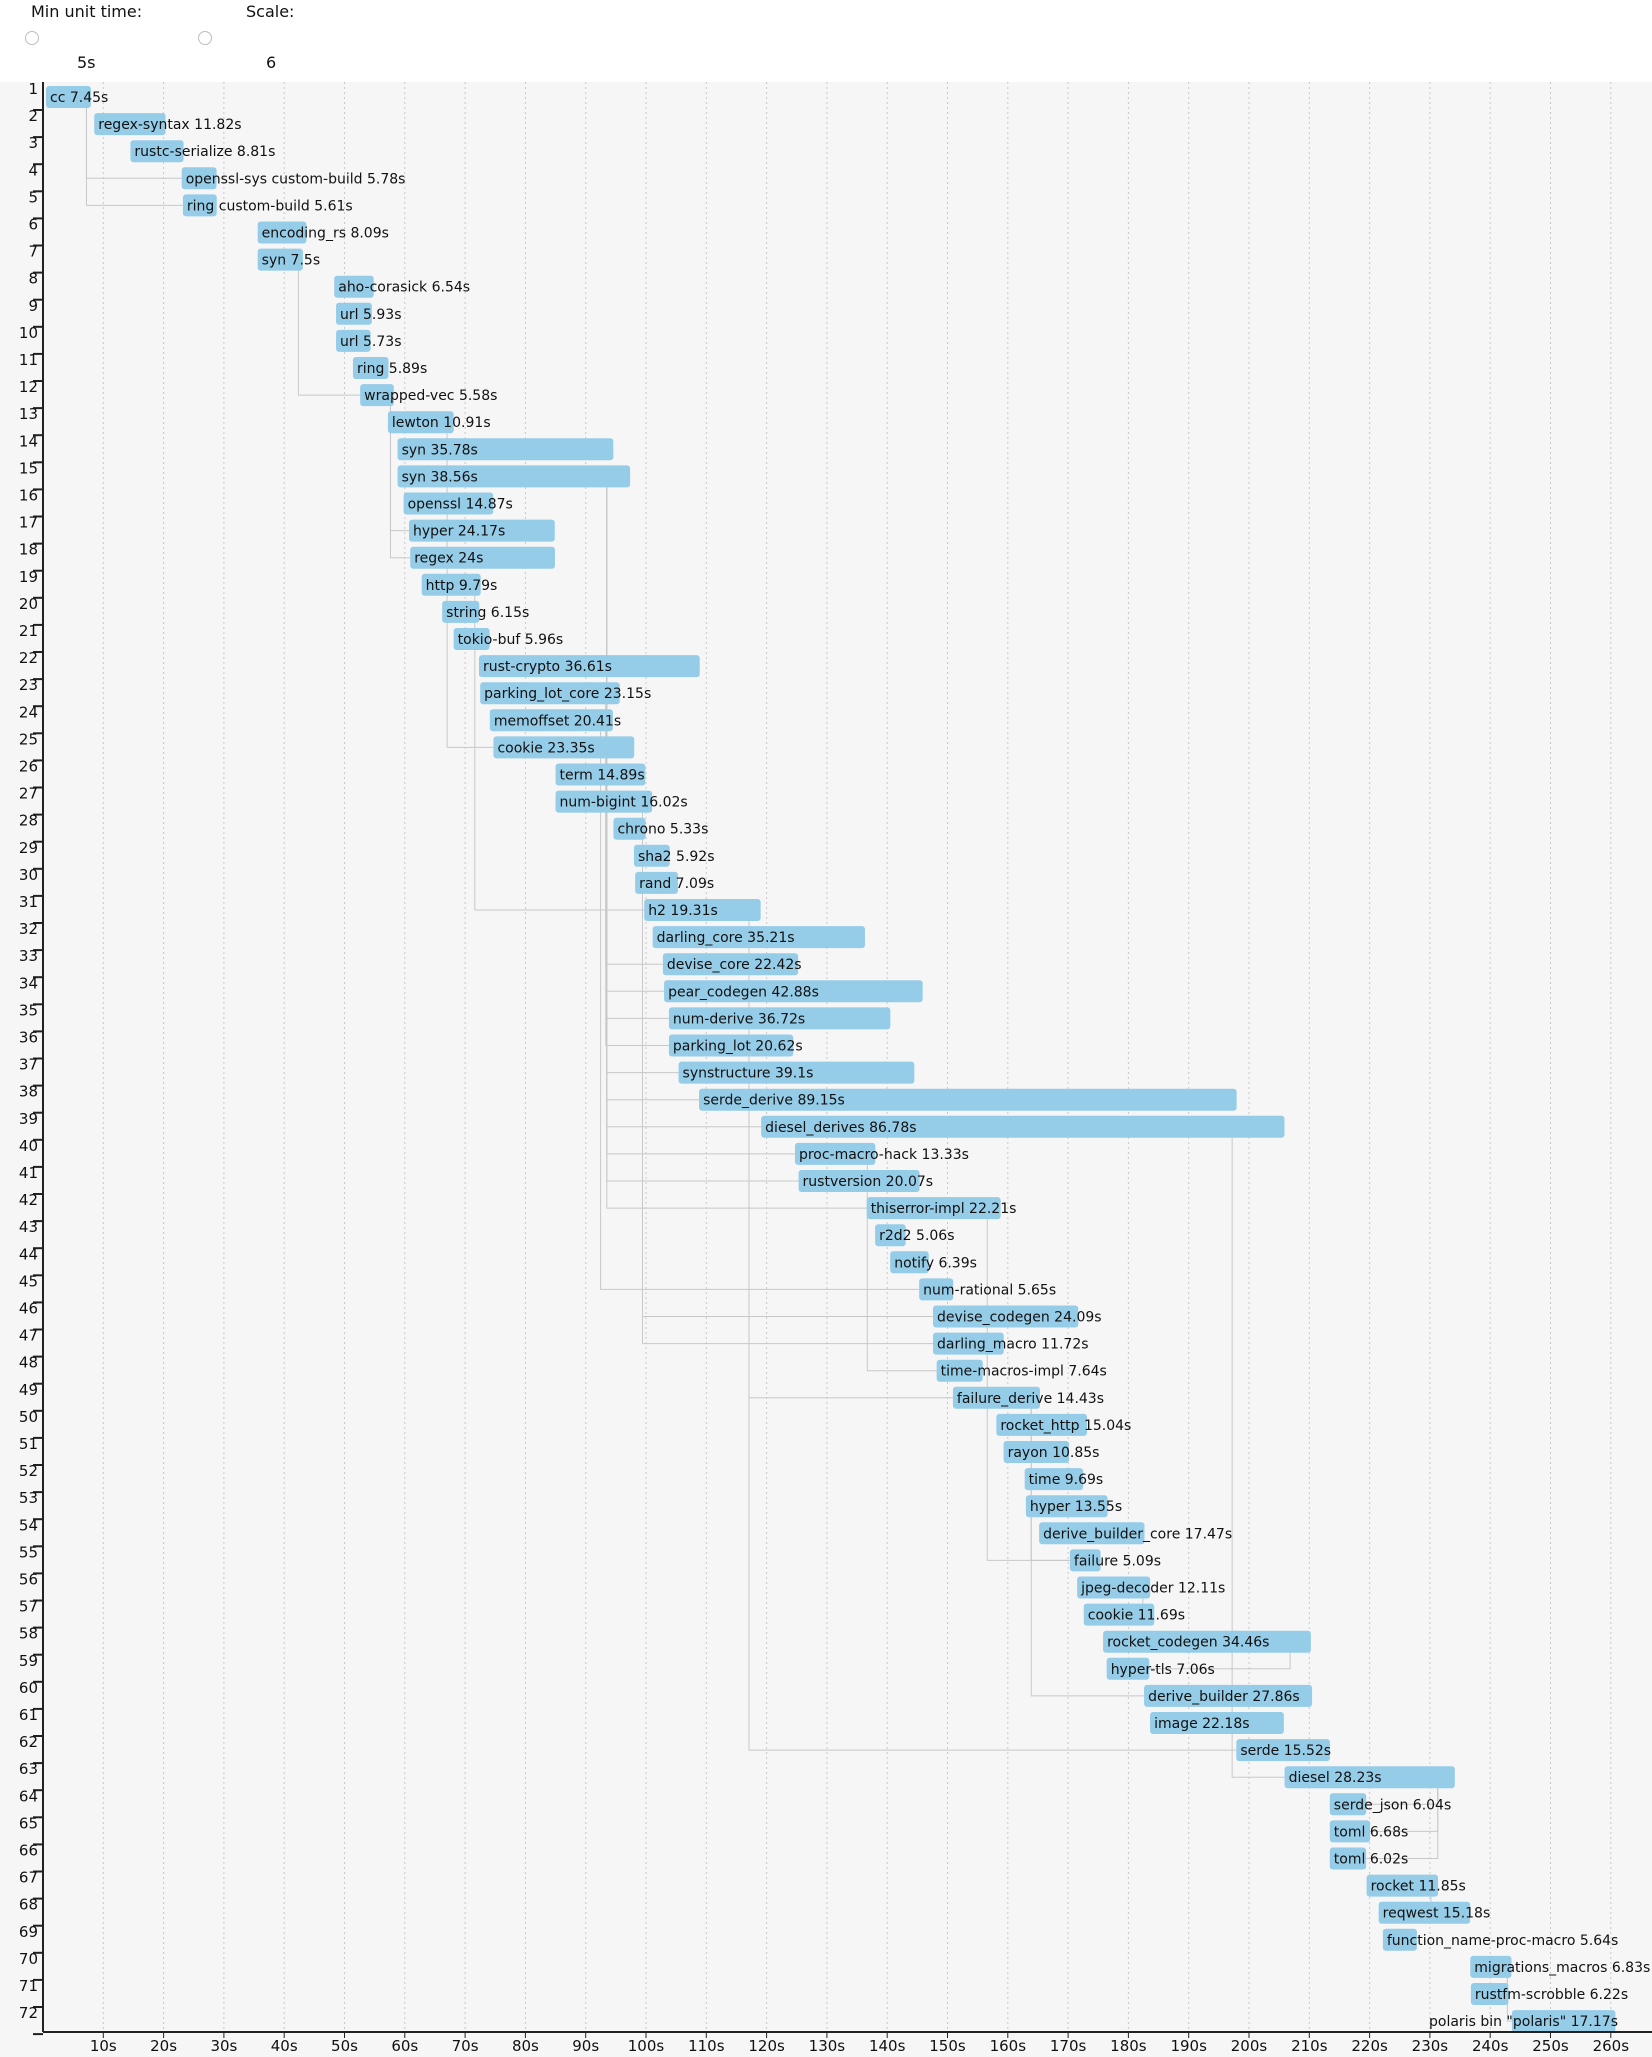  Describe the element at coordinates (33, 279) in the screenshot. I see `row-number-8: 8` at that location.